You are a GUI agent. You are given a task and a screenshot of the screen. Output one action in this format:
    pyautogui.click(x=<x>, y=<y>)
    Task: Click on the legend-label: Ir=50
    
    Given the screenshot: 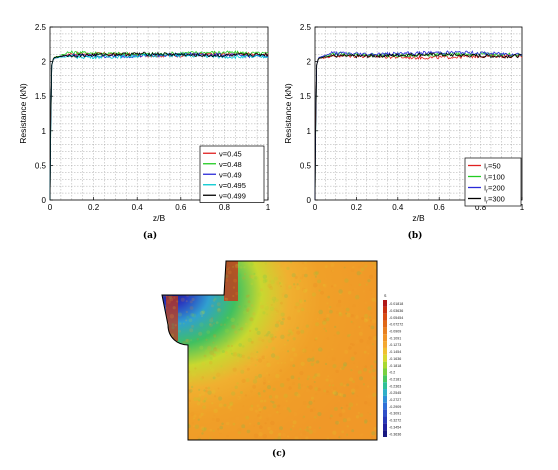 What is the action you would take?
    pyautogui.click(x=492, y=167)
    